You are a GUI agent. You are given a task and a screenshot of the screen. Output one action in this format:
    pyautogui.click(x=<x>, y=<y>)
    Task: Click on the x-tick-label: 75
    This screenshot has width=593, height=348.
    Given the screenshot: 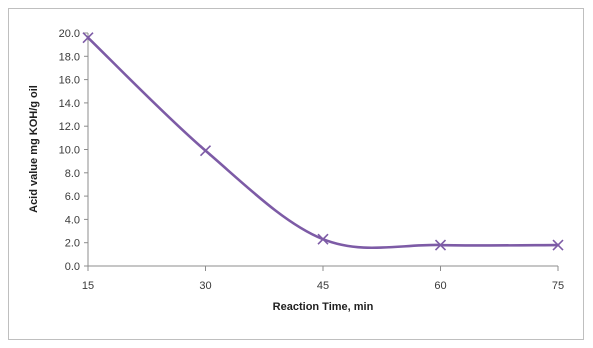 What is the action you would take?
    pyautogui.click(x=558, y=286)
    